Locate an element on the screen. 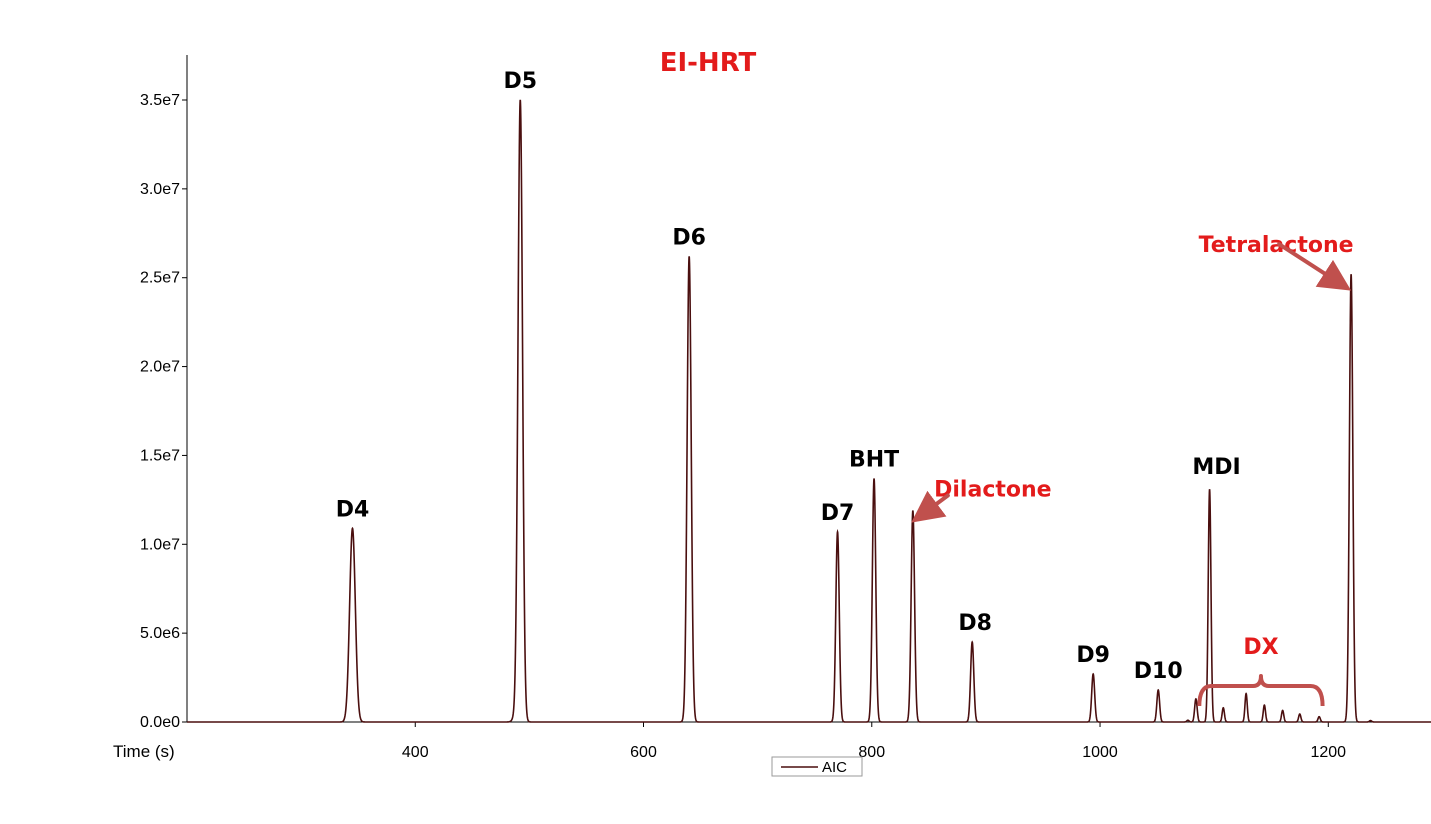 The height and width of the screenshot is (824, 1431). legend: AIC is located at coordinates (817, 766).